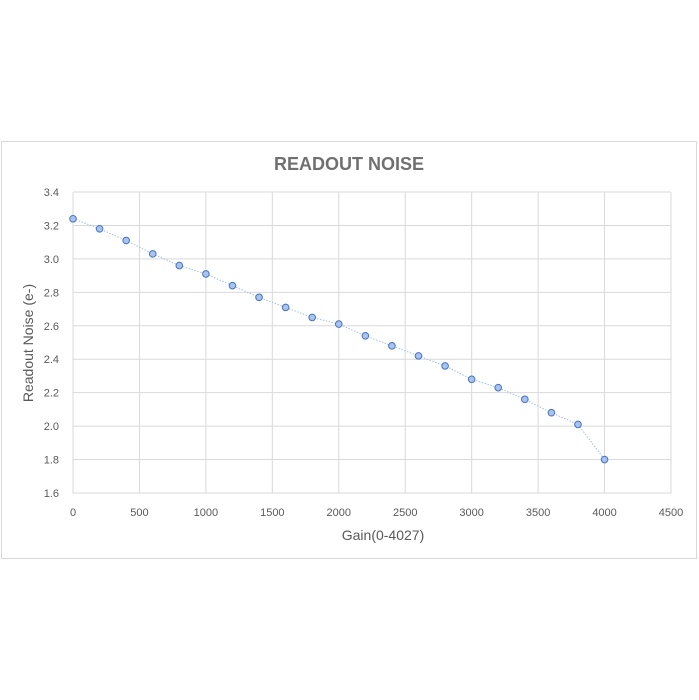  What do you see at coordinates (51, 226) in the screenshot?
I see `y-tick-label: 3.2` at bounding box center [51, 226].